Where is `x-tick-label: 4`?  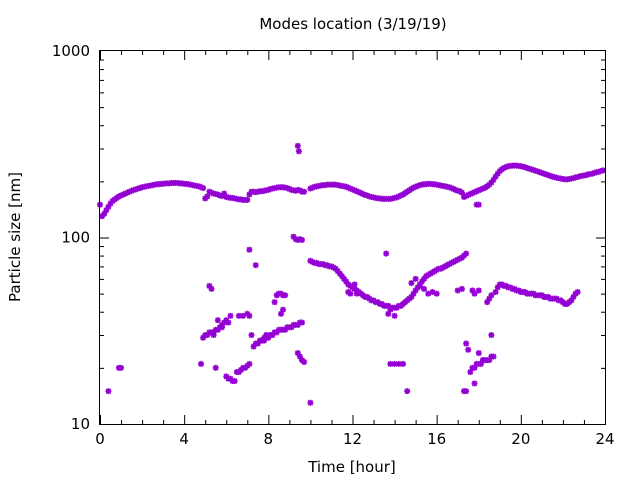
x-tick-label: 4 is located at coordinates (184, 439).